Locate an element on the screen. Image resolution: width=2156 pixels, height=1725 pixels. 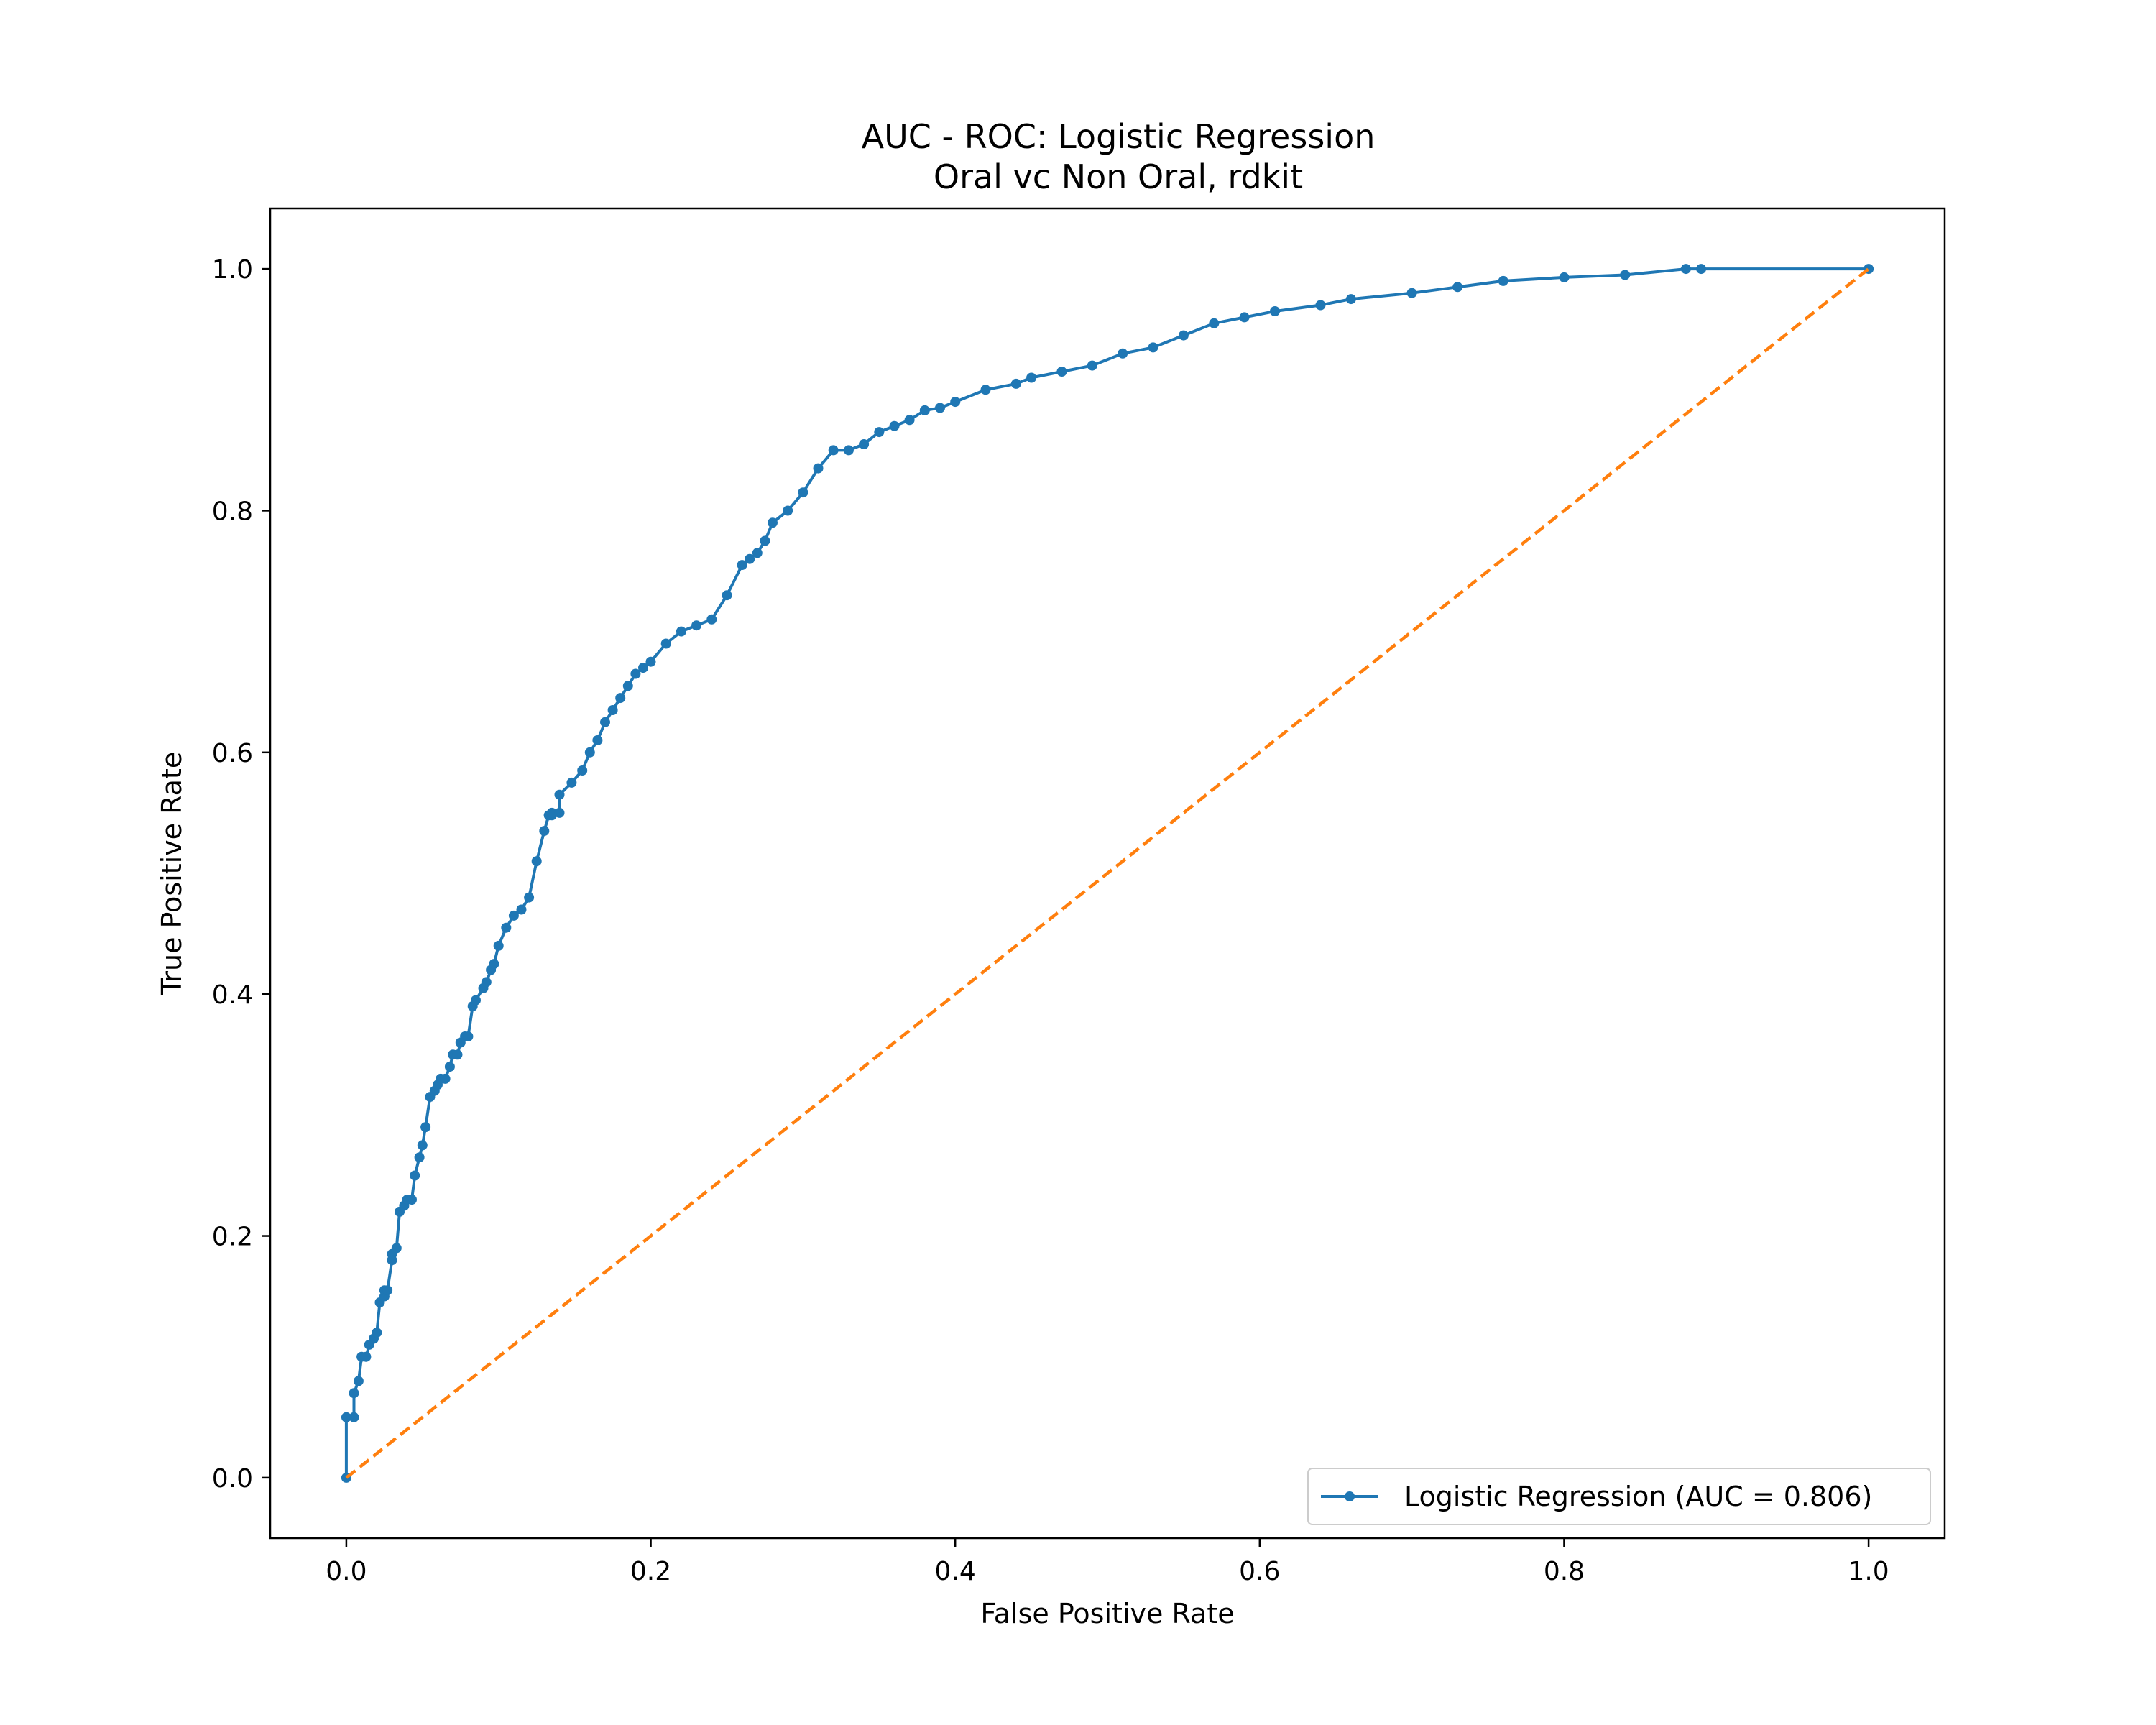
x-tick-label: 0.4 is located at coordinates (955, 1571).